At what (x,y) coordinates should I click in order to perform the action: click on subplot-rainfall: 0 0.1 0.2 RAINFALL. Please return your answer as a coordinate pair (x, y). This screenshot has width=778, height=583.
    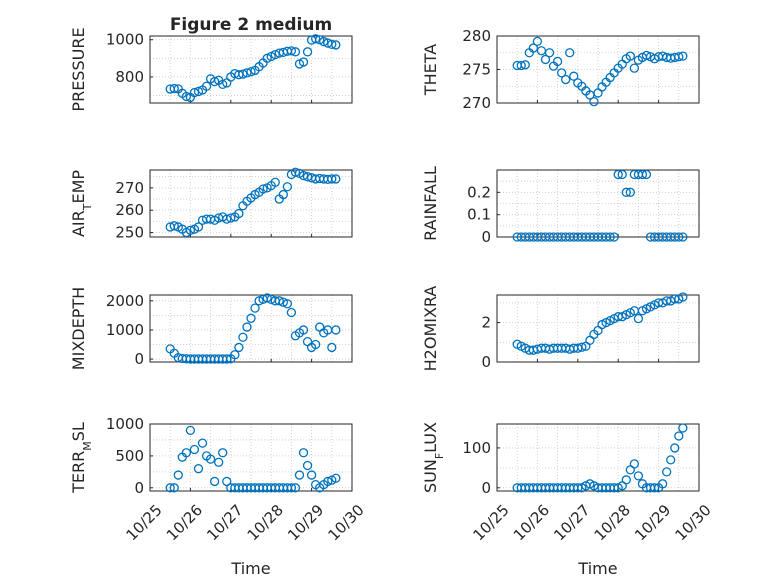
    Looking at the image, I should click on (560, 206).